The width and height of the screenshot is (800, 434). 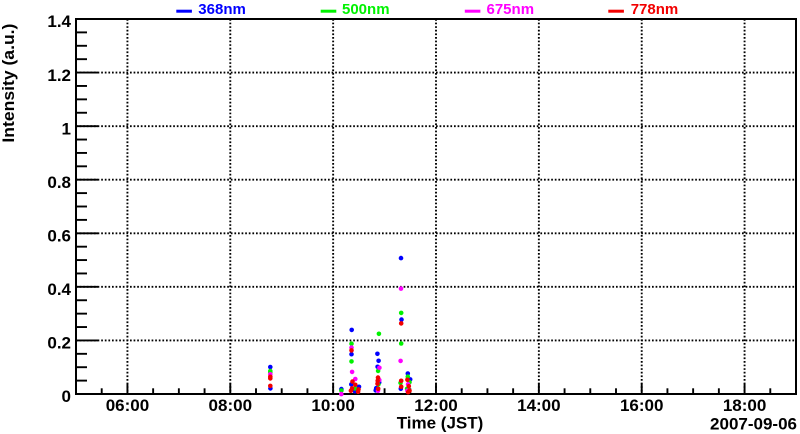 What do you see at coordinates (655, 9) in the screenshot?
I see `svg-text: 778nm` at bounding box center [655, 9].